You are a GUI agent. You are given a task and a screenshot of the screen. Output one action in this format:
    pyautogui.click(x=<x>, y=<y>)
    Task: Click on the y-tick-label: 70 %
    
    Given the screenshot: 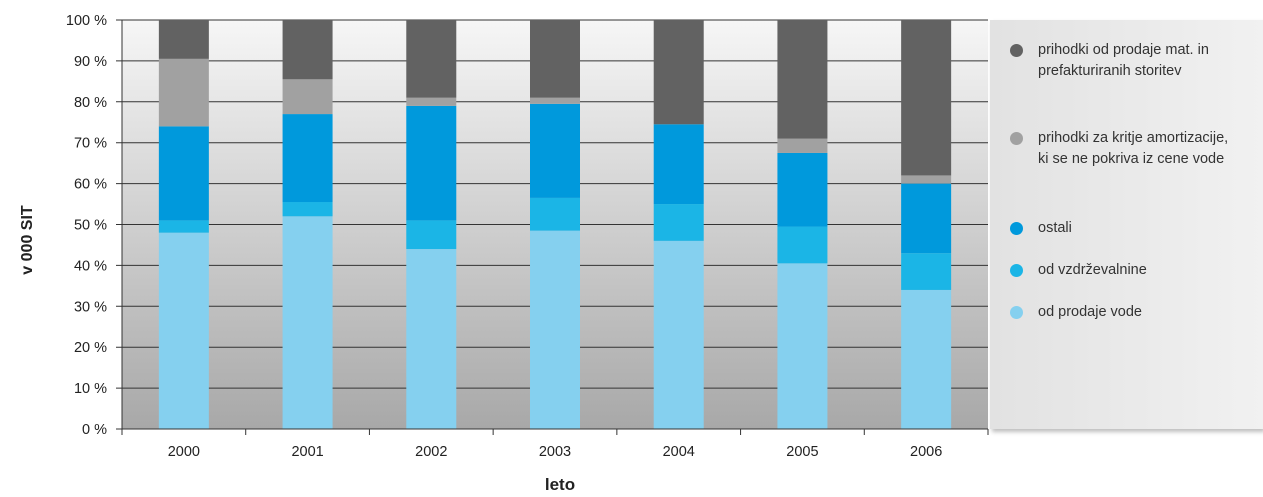 What is the action you would take?
    pyautogui.click(x=90, y=144)
    